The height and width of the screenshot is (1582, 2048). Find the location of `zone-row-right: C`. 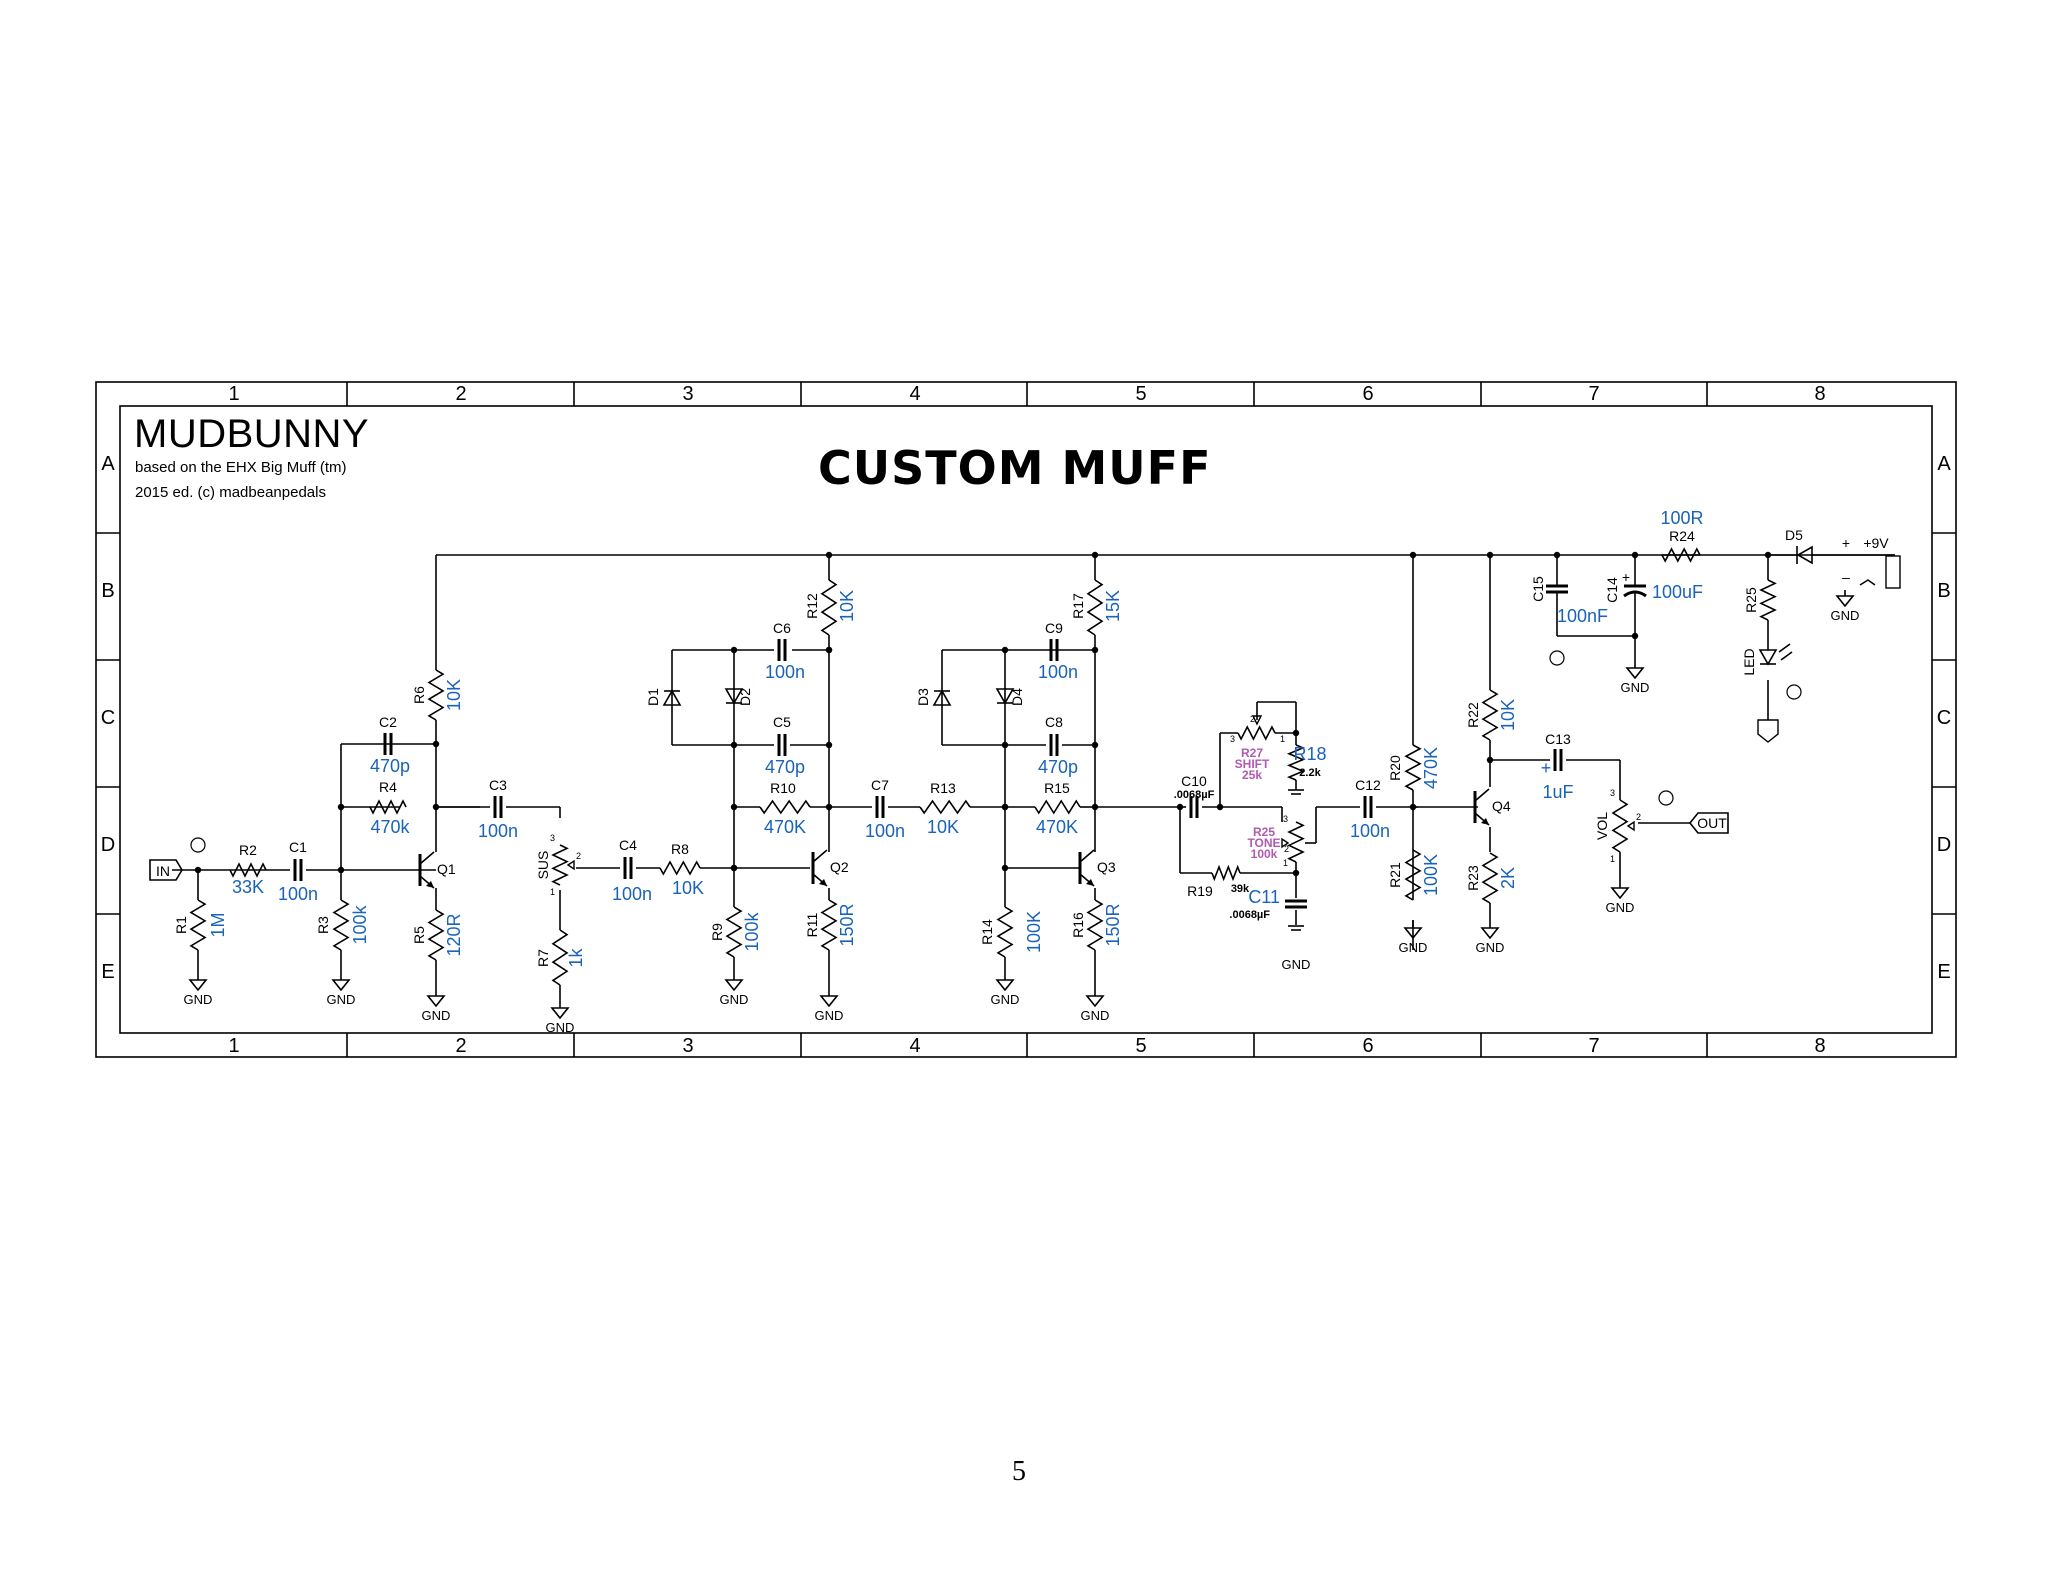

zone-row-right: C is located at coordinates (1944, 718).